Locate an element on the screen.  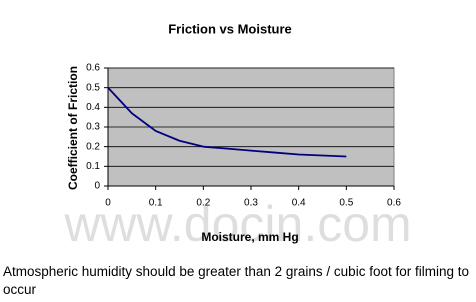
x-tick-label: 0.6 is located at coordinates (394, 203).